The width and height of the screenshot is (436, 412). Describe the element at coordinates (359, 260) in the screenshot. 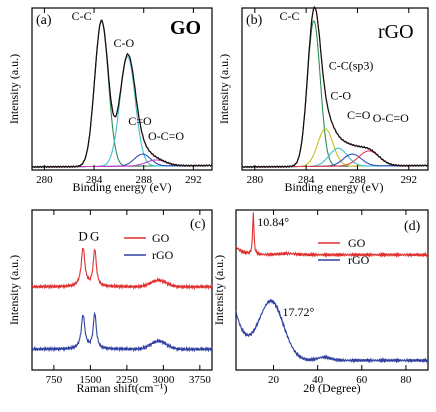

I see `legend-label-rgo-d: rGO` at that location.